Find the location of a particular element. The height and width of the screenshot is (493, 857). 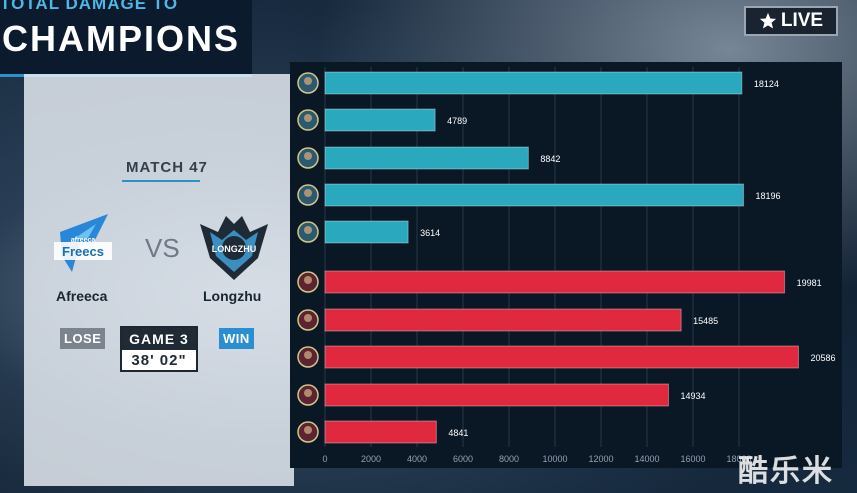

team-name-longzhu: Longzhu is located at coordinates (232, 296).